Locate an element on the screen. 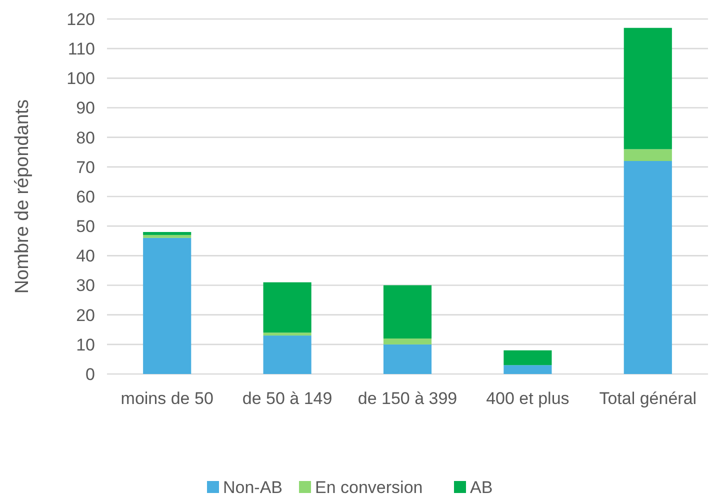 The width and height of the screenshot is (717, 503). legend-label: En conversion is located at coordinates (369, 487).